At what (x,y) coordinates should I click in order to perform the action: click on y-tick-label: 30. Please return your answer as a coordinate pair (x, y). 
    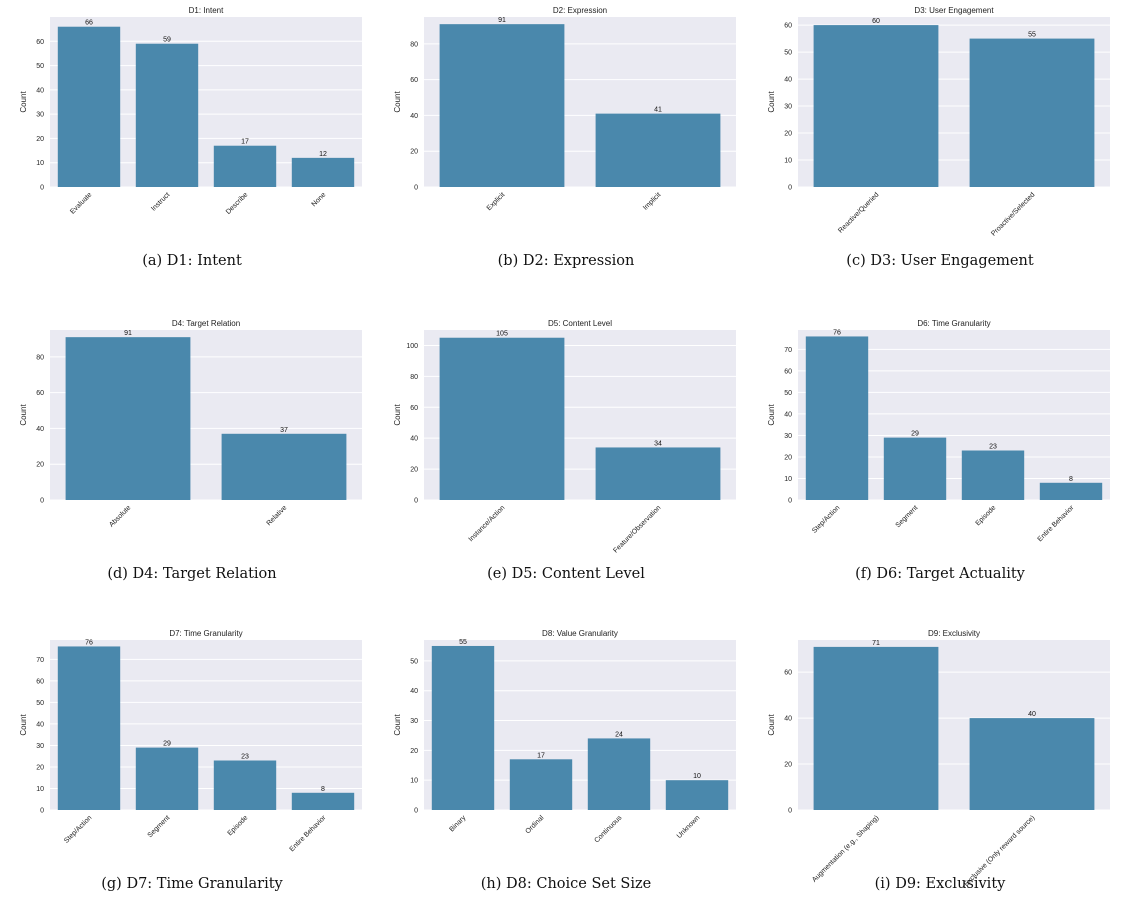
    Looking at the image, I should click on (788, 436).